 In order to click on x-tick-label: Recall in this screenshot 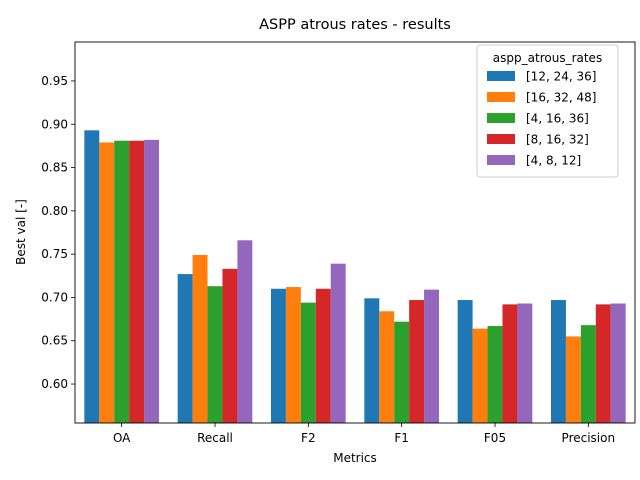, I will do `click(215, 438)`.